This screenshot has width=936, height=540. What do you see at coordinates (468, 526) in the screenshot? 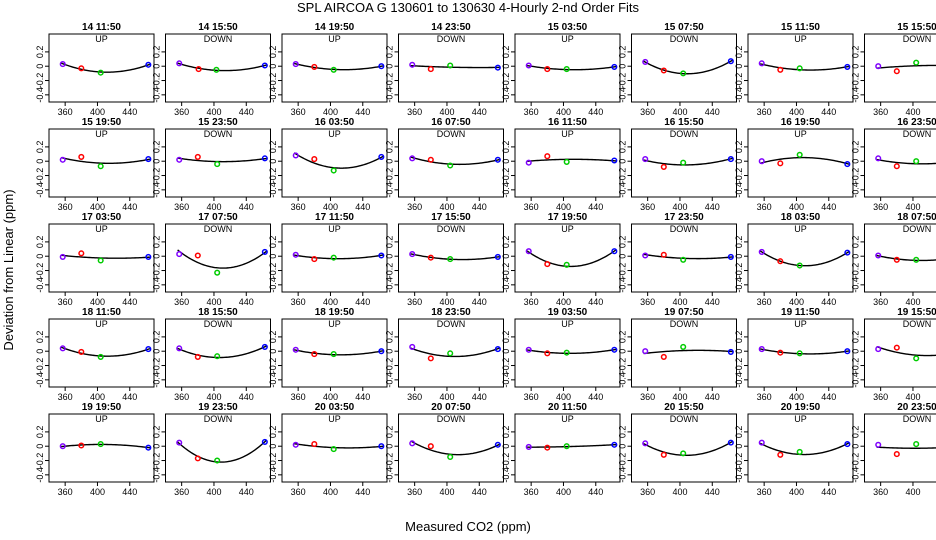
I see `x-axis-label: Measured CO2 (ppm)` at bounding box center [468, 526].